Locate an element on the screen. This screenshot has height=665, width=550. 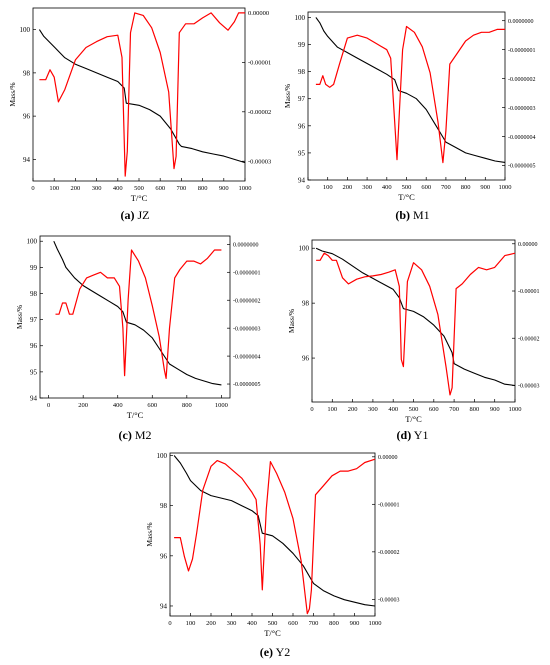
y-tick-label: 95 is located at coordinates (34, 372).